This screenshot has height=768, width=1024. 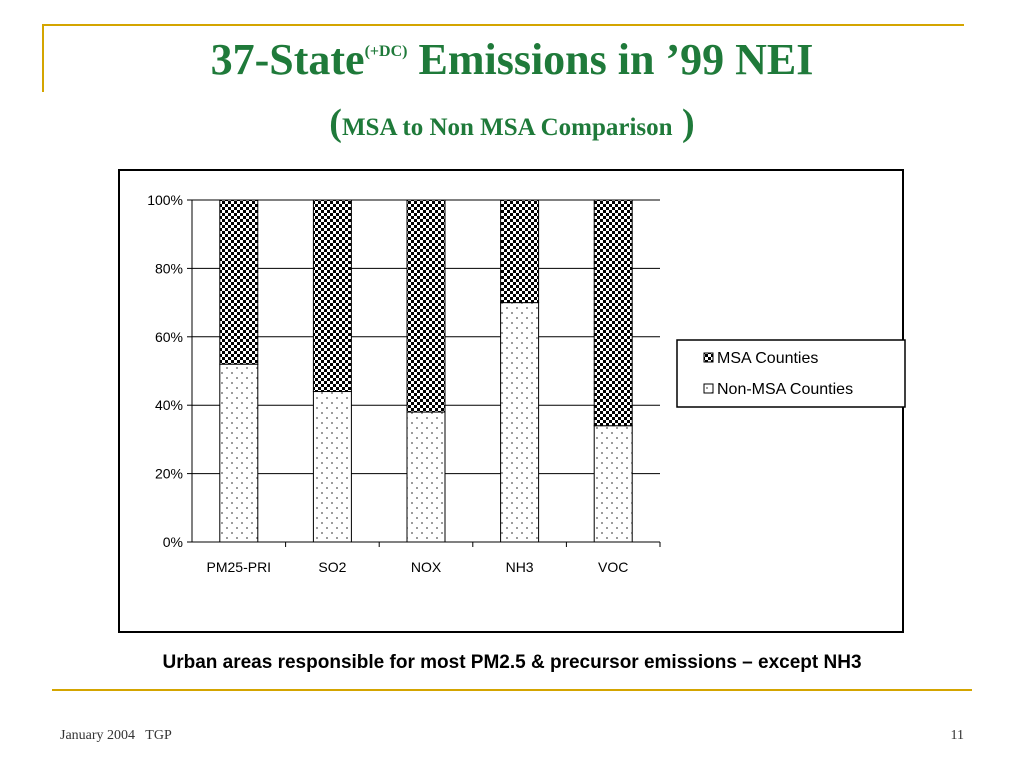 What do you see at coordinates (173, 542) in the screenshot?
I see `y-tick-label: 0%` at bounding box center [173, 542].